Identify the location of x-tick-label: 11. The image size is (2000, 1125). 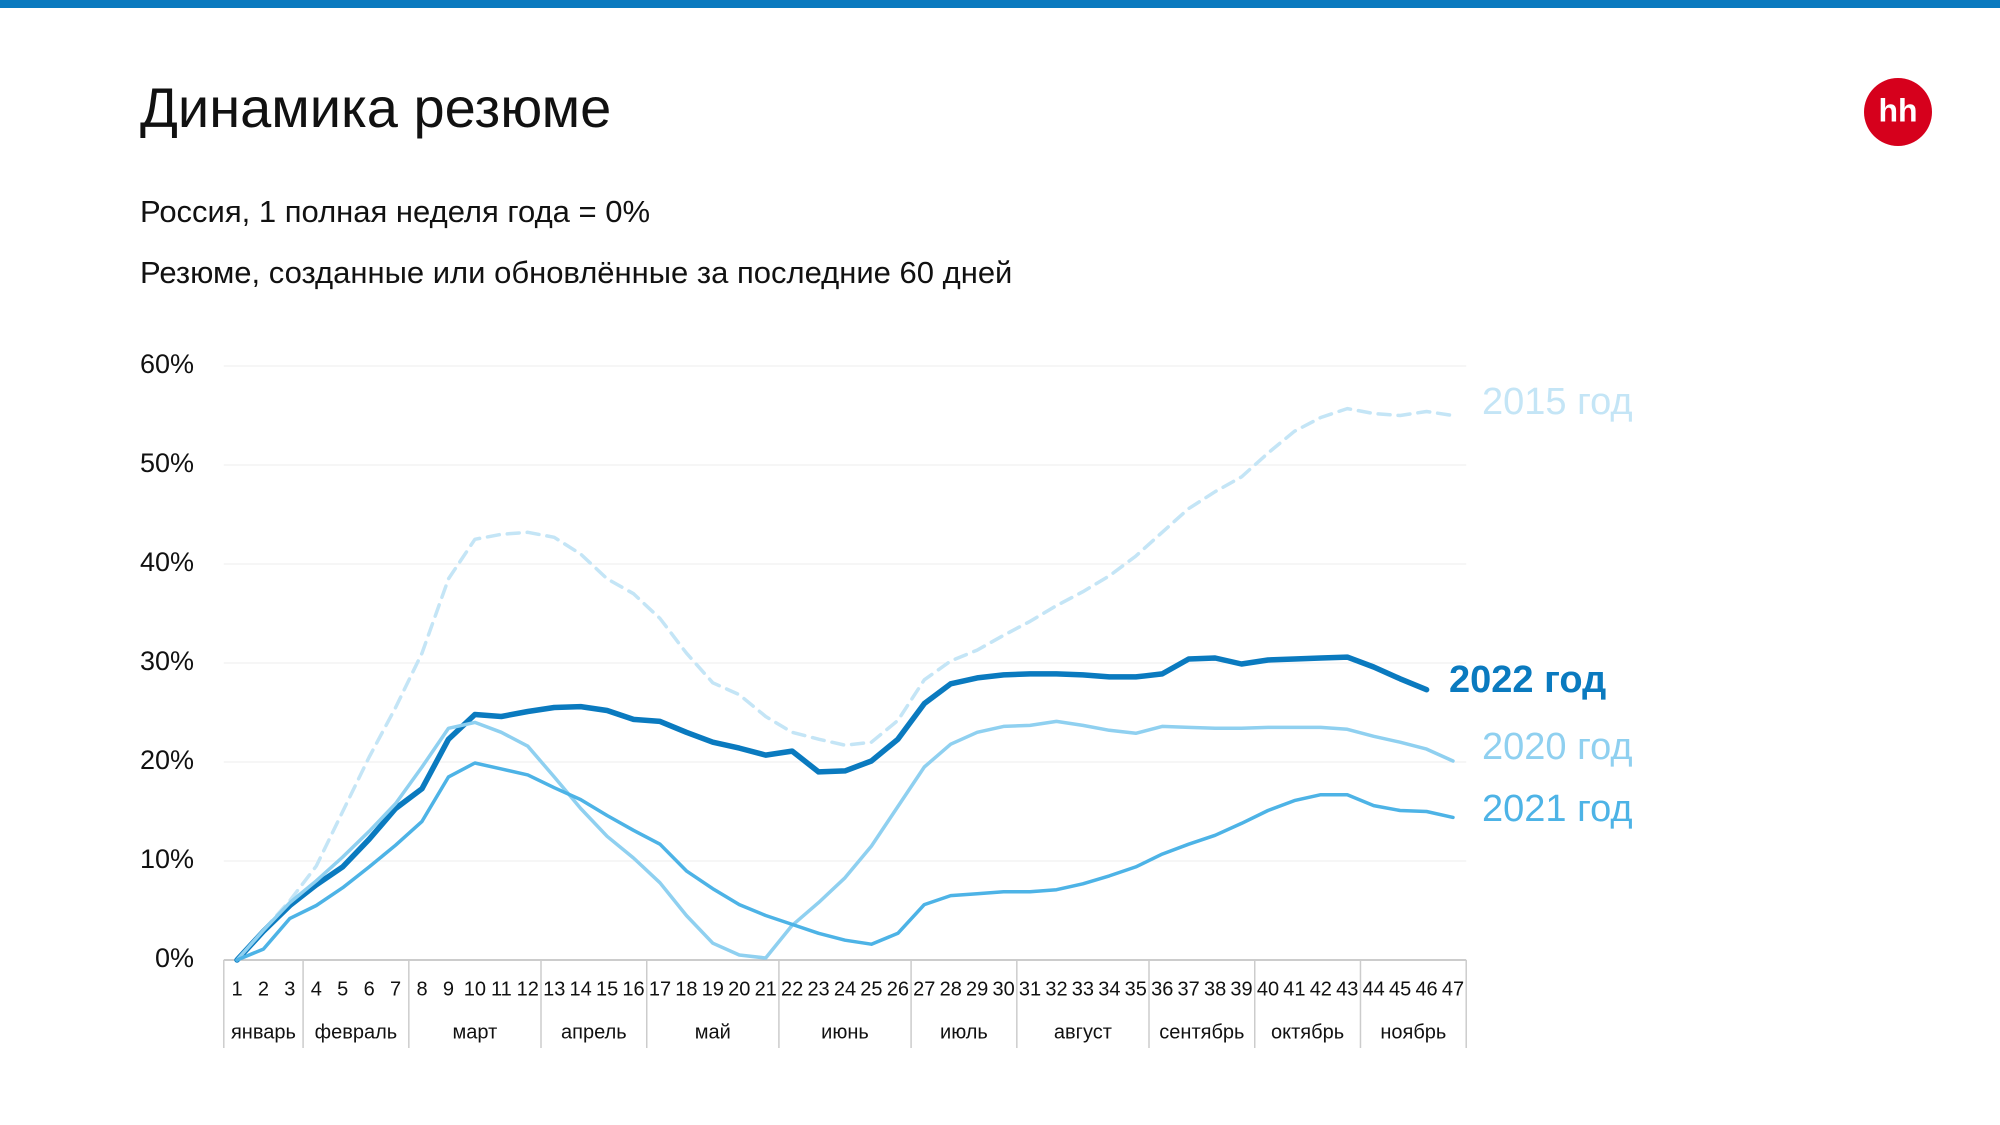
(501, 989).